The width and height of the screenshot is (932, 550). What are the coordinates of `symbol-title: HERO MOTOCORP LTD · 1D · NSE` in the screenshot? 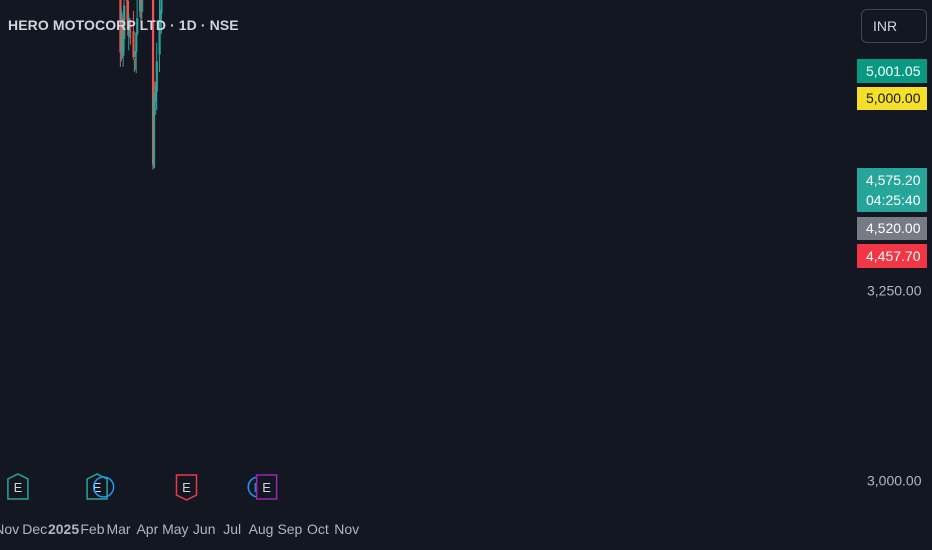 It's located at (123, 25).